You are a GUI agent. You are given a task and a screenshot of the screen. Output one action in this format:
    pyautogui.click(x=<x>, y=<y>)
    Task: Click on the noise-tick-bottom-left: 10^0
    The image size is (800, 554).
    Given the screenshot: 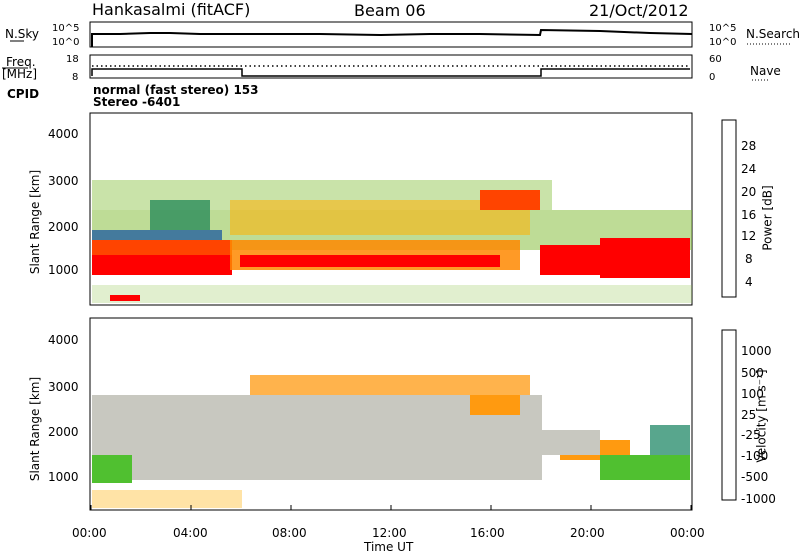 What is the action you would take?
    pyautogui.click(x=66, y=42)
    